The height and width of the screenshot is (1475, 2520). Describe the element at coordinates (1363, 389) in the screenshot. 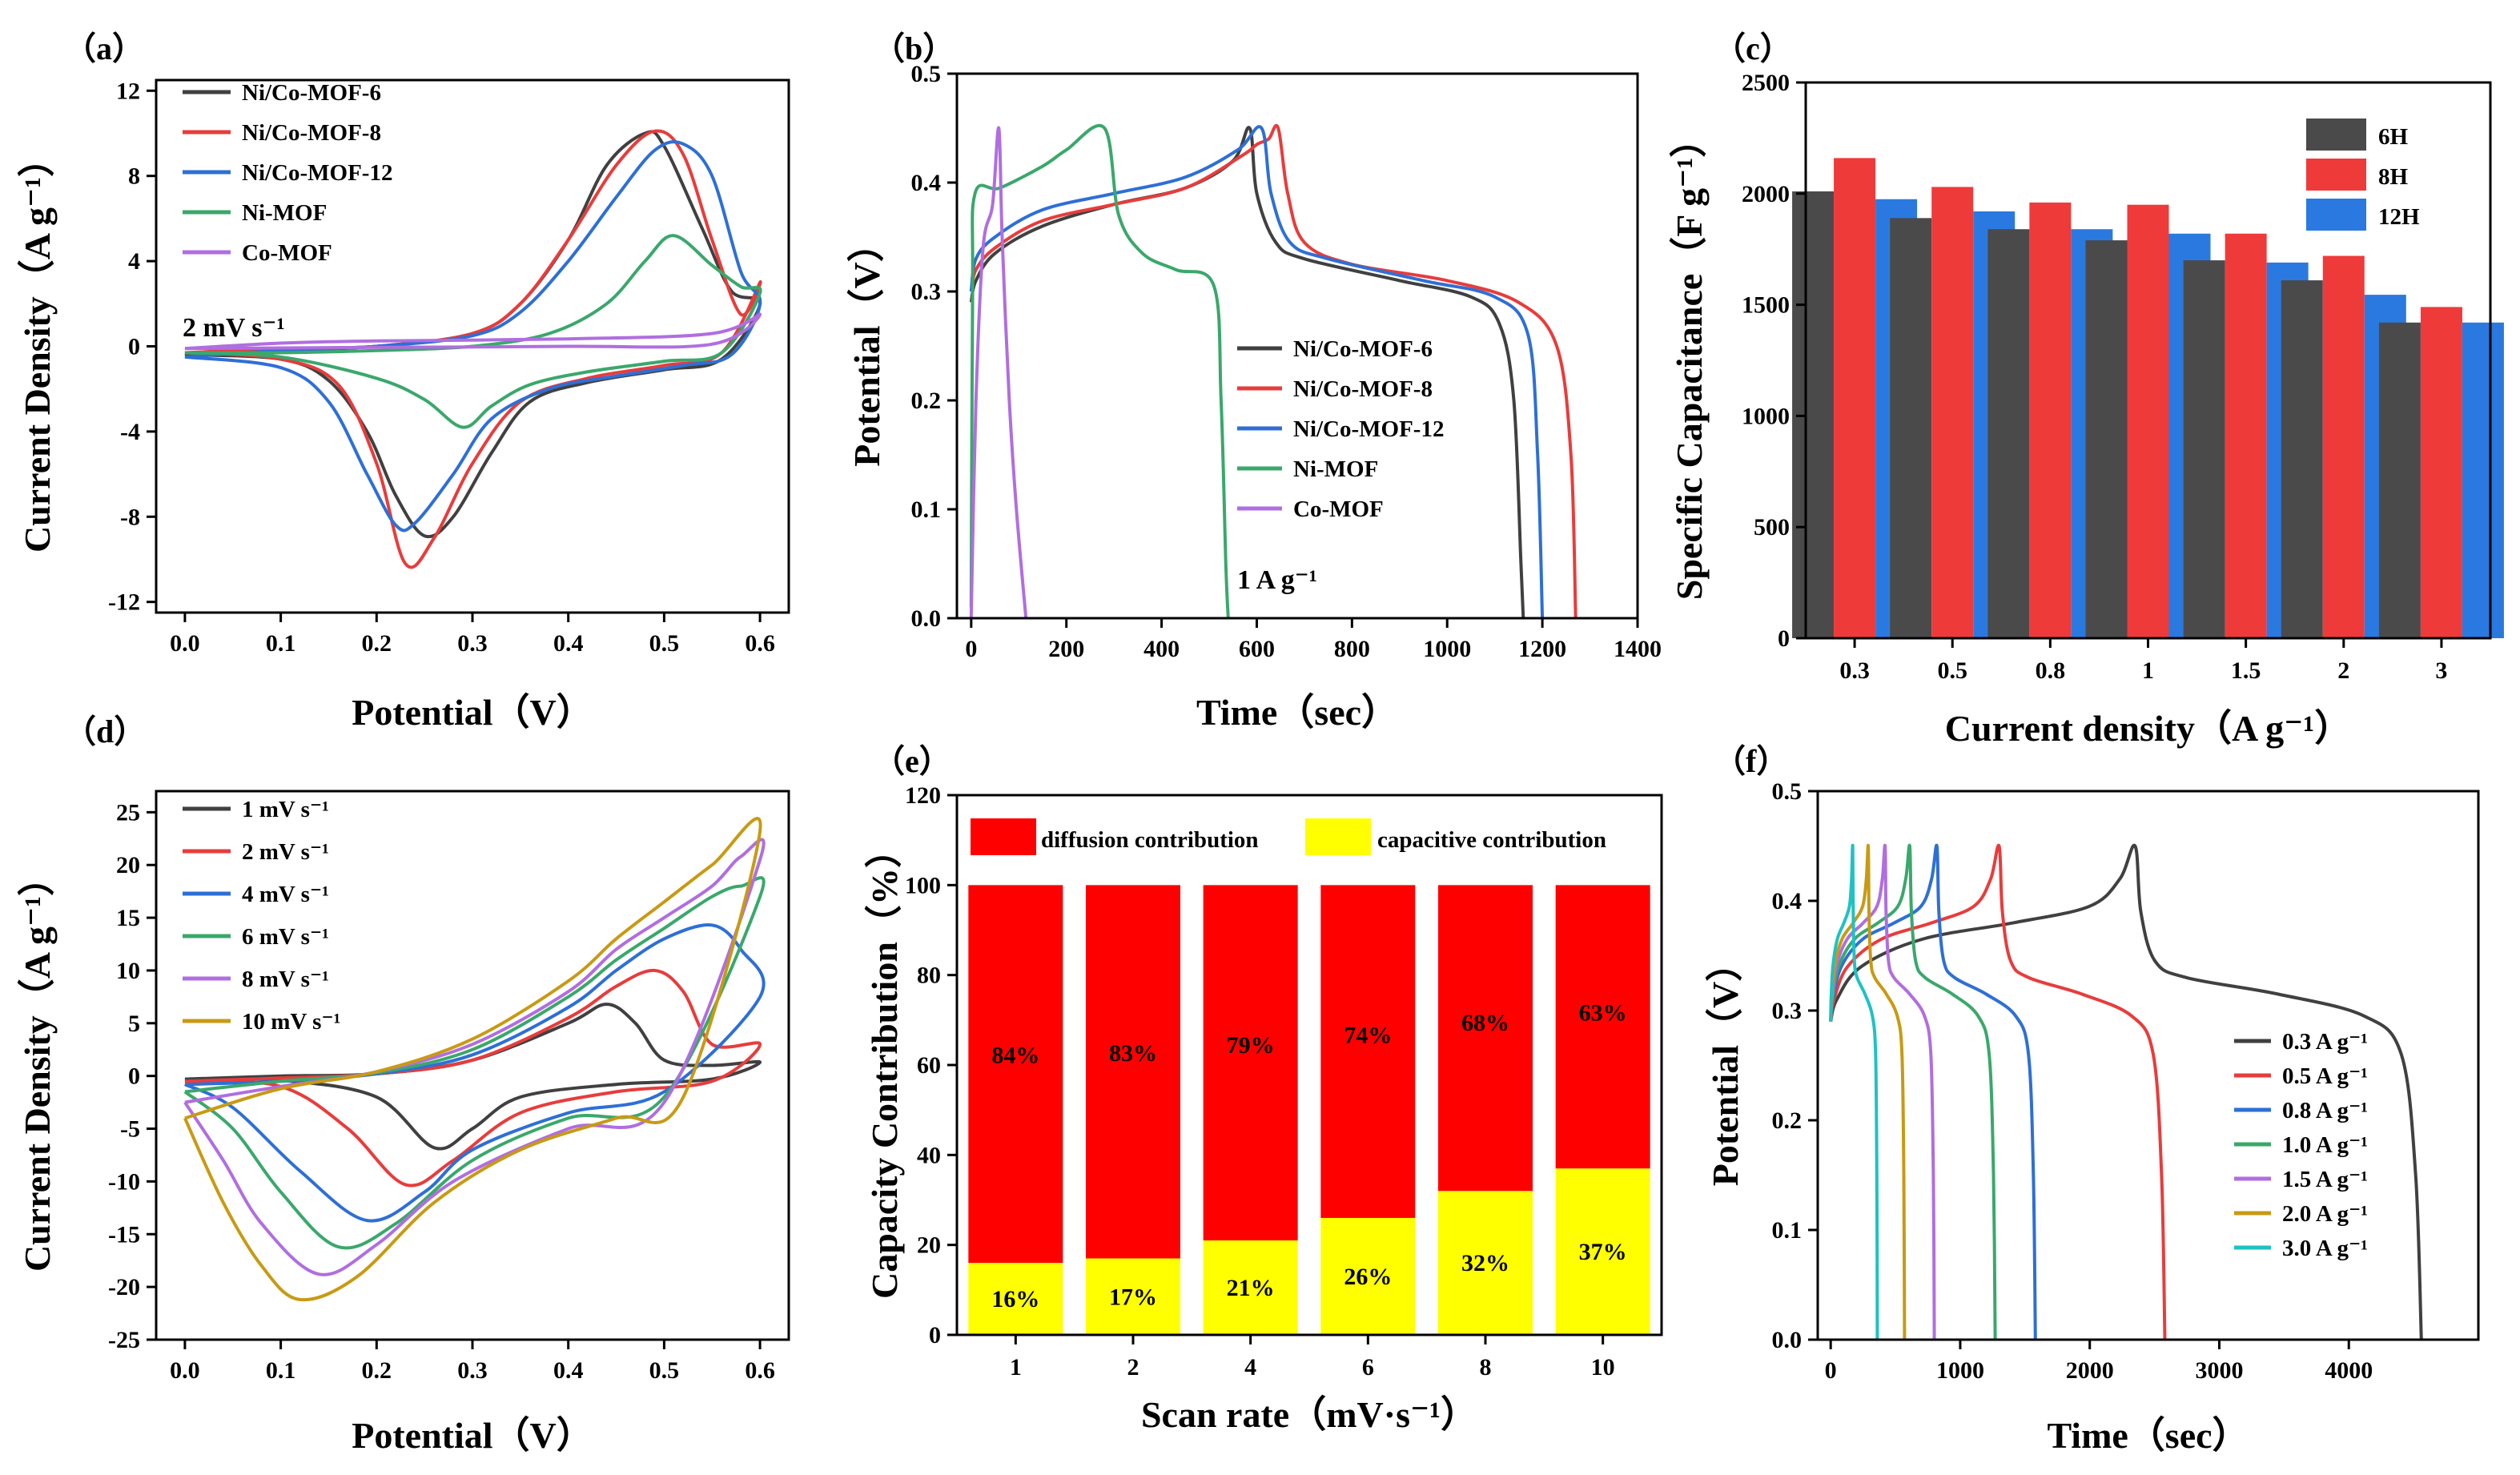

I see `legend-label: Ni/Co-MOF-8` at that location.